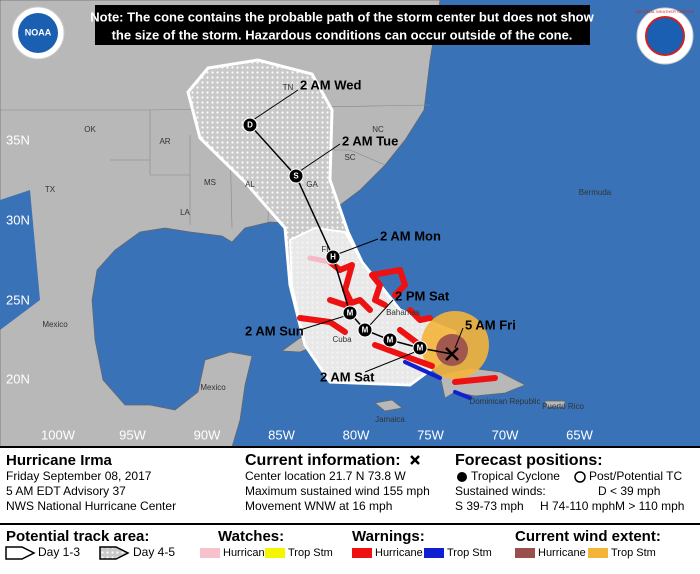 Image resolution: width=700 pixels, height=574 pixels. Describe the element at coordinates (18, 378) in the screenshot. I see `lat-label: 20N` at that location.